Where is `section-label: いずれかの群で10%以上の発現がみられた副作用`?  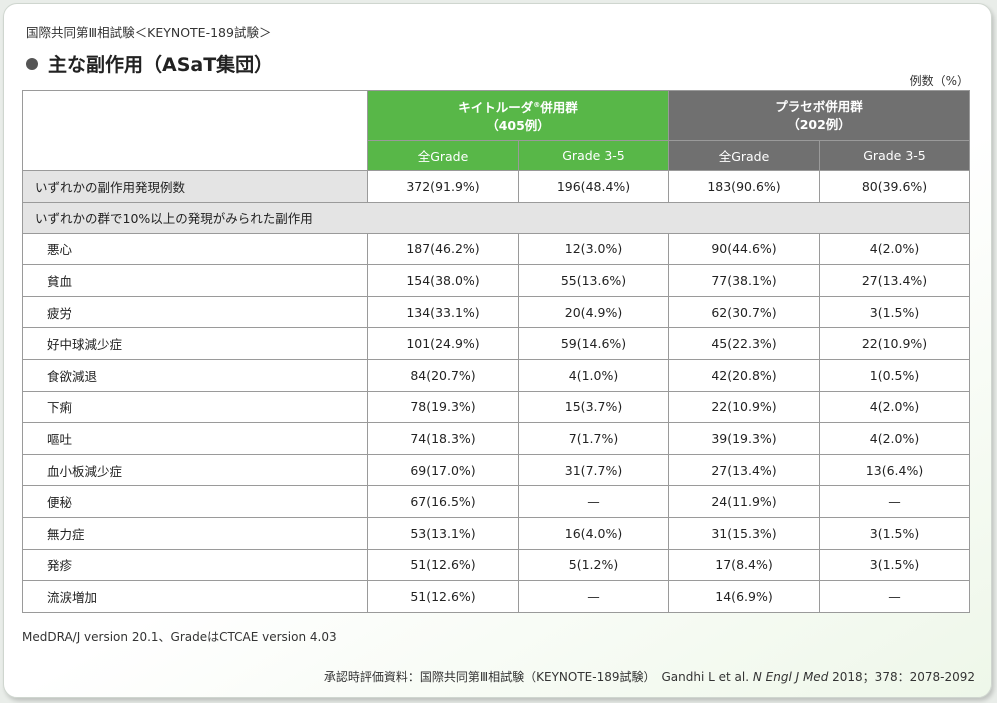
section-label: いずれかの群で10%以上の発現がみられた副作用 is located at coordinates (496, 217).